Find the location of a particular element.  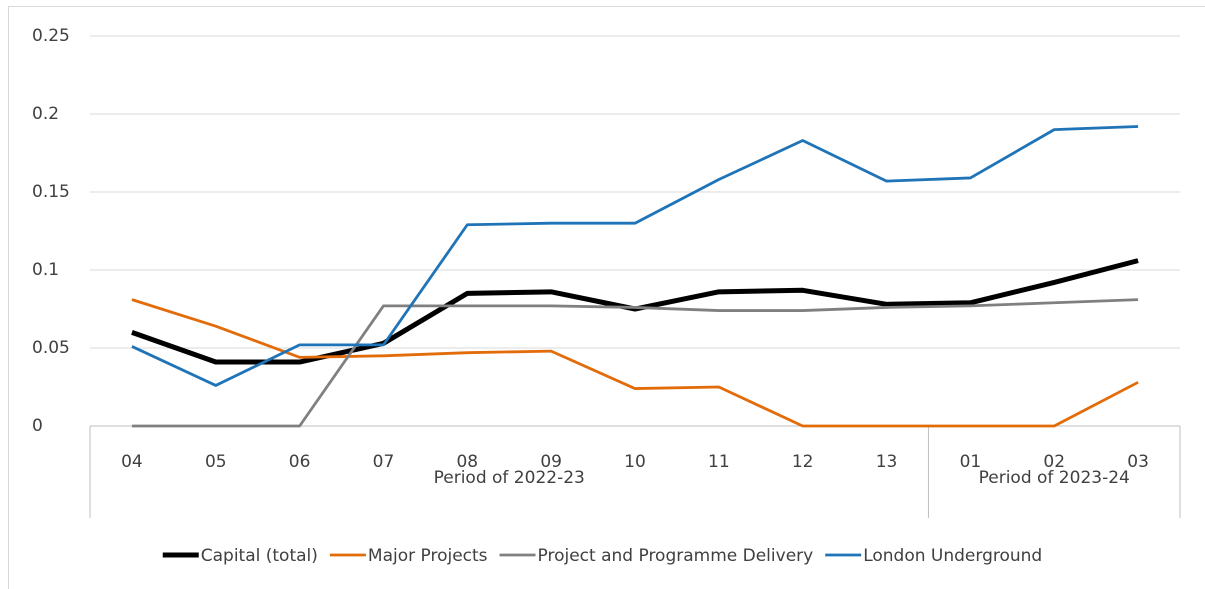

legend-label: Major Projects is located at coordinates (428, 556).